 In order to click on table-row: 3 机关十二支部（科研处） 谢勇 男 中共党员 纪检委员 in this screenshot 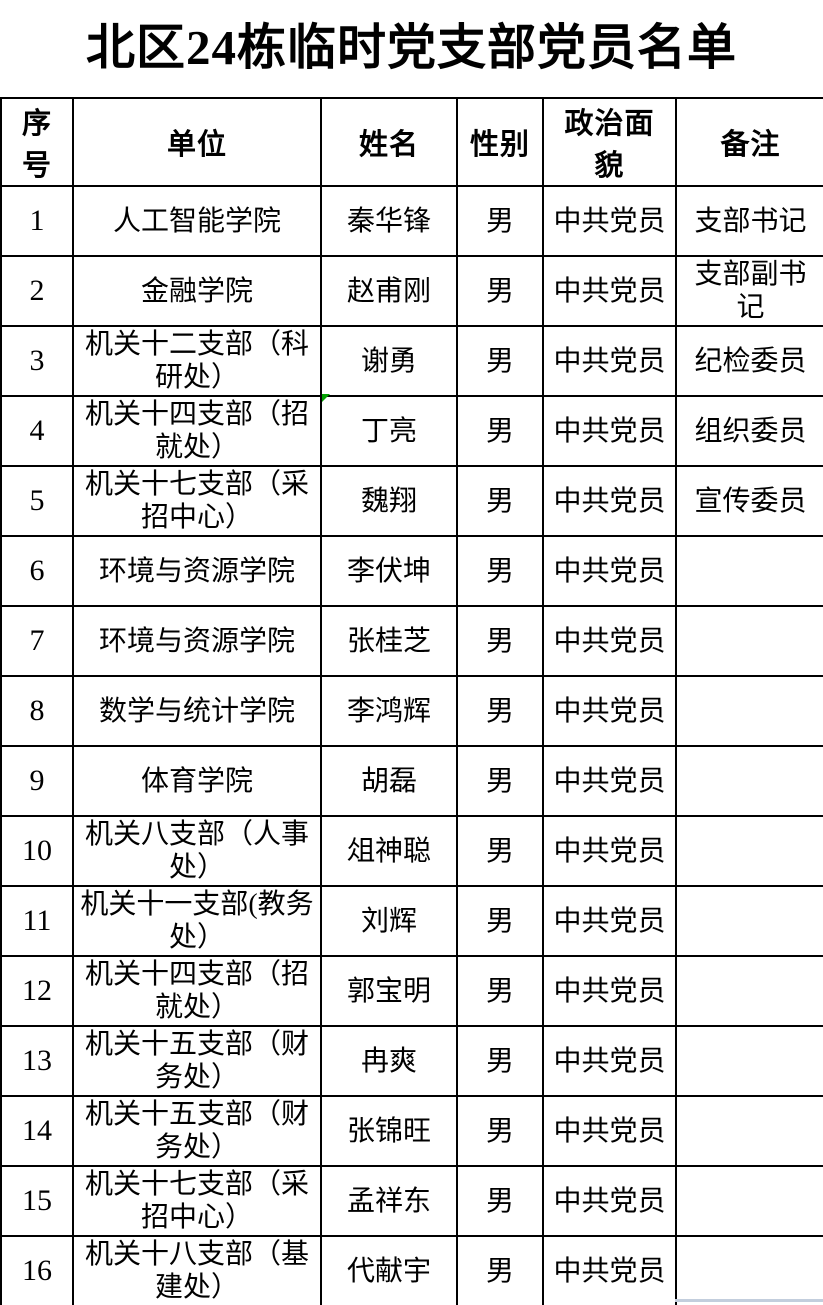, I will do `click(411, 361)`.